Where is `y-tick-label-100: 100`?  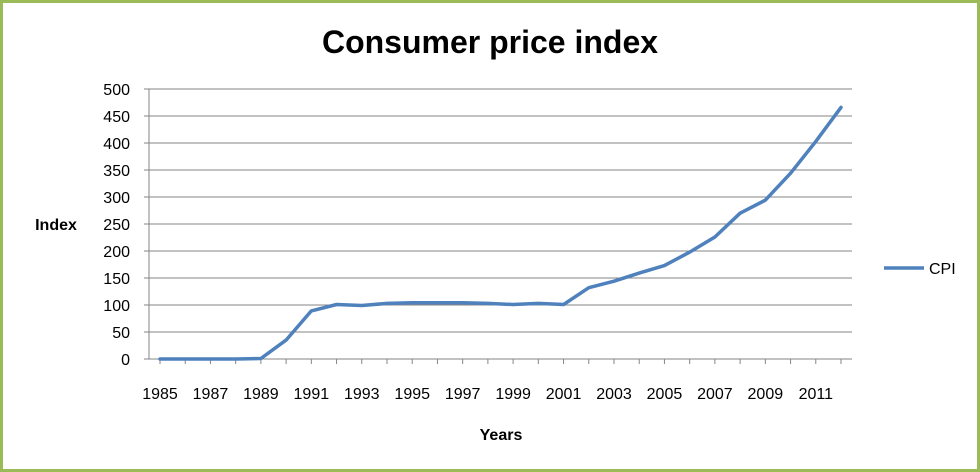
y-tick-label-100: 100 is located at coordinates (116, 306).